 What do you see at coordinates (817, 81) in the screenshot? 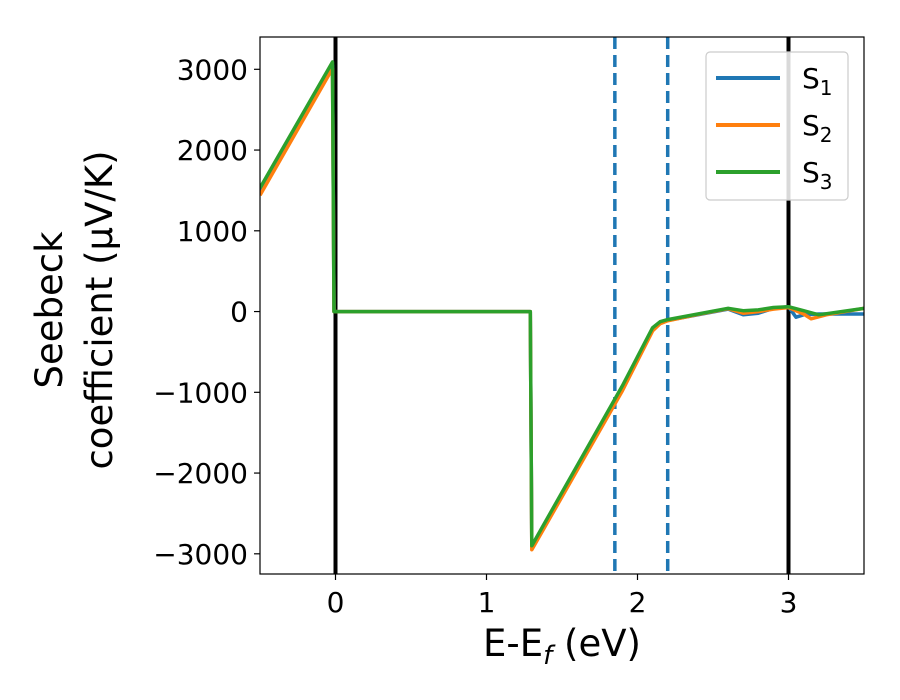
I see `legend-label-1: S1` at bounding box center [817, 81].